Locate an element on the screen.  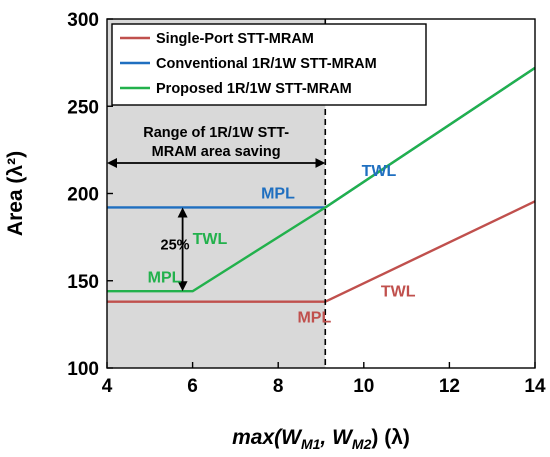
legend-label-1: Conventional 1R/1W STT-MRAM is located at coordinates (266, 64).